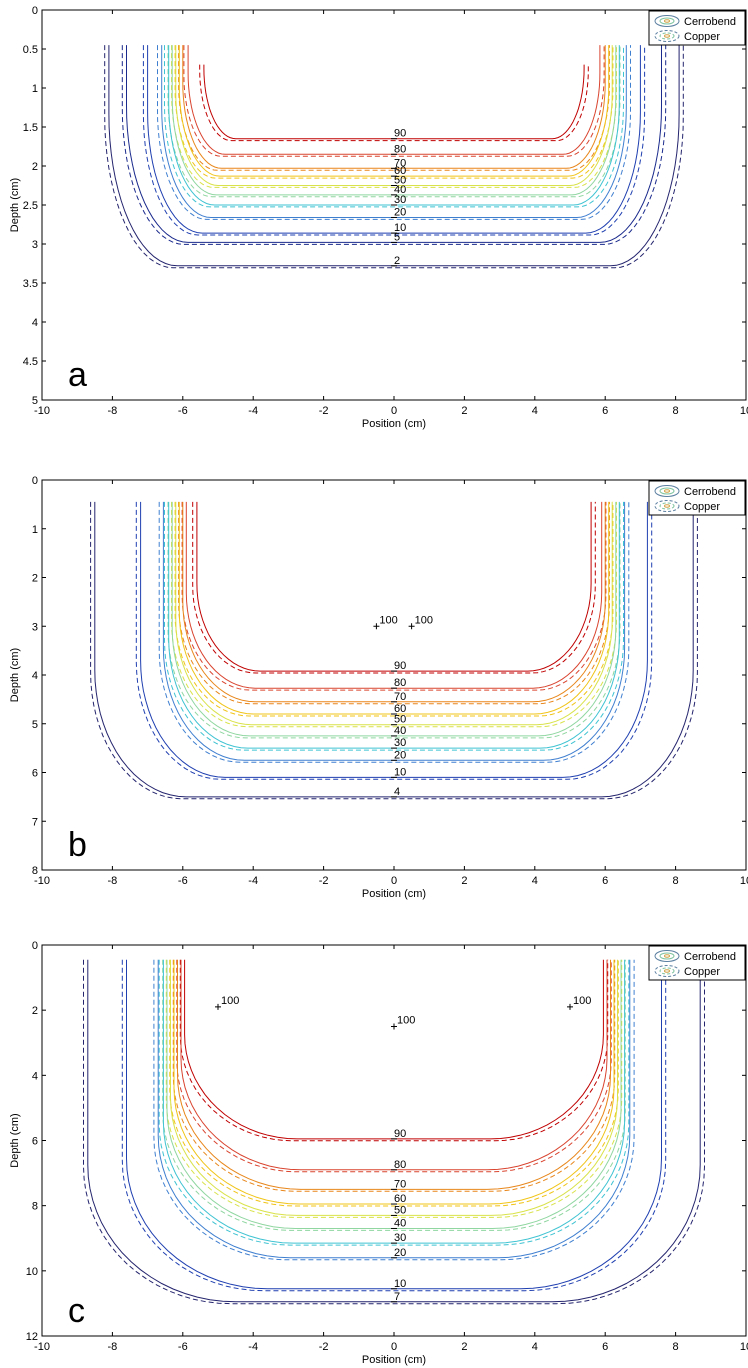 This screenshot has width=748, height=1368. I want to click on contour-label-7: 7, so click(397, 1297).